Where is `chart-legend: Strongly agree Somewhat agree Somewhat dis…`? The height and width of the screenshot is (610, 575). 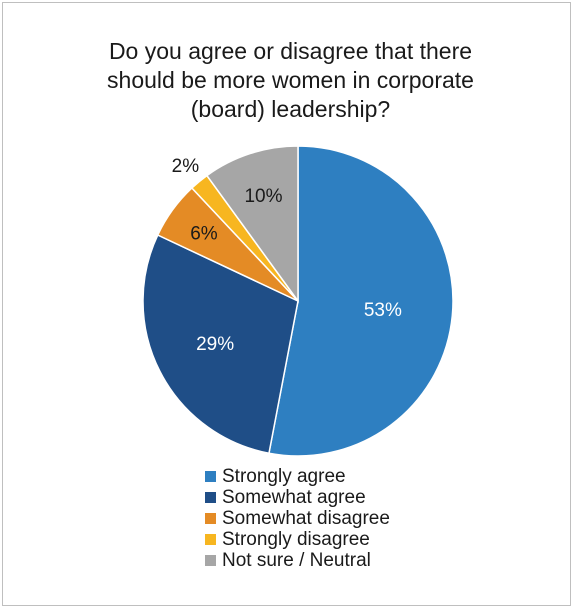
chart-legend: Strongly agree Somewhat agree Somewhat dis… is located at coordinates (297, 518).